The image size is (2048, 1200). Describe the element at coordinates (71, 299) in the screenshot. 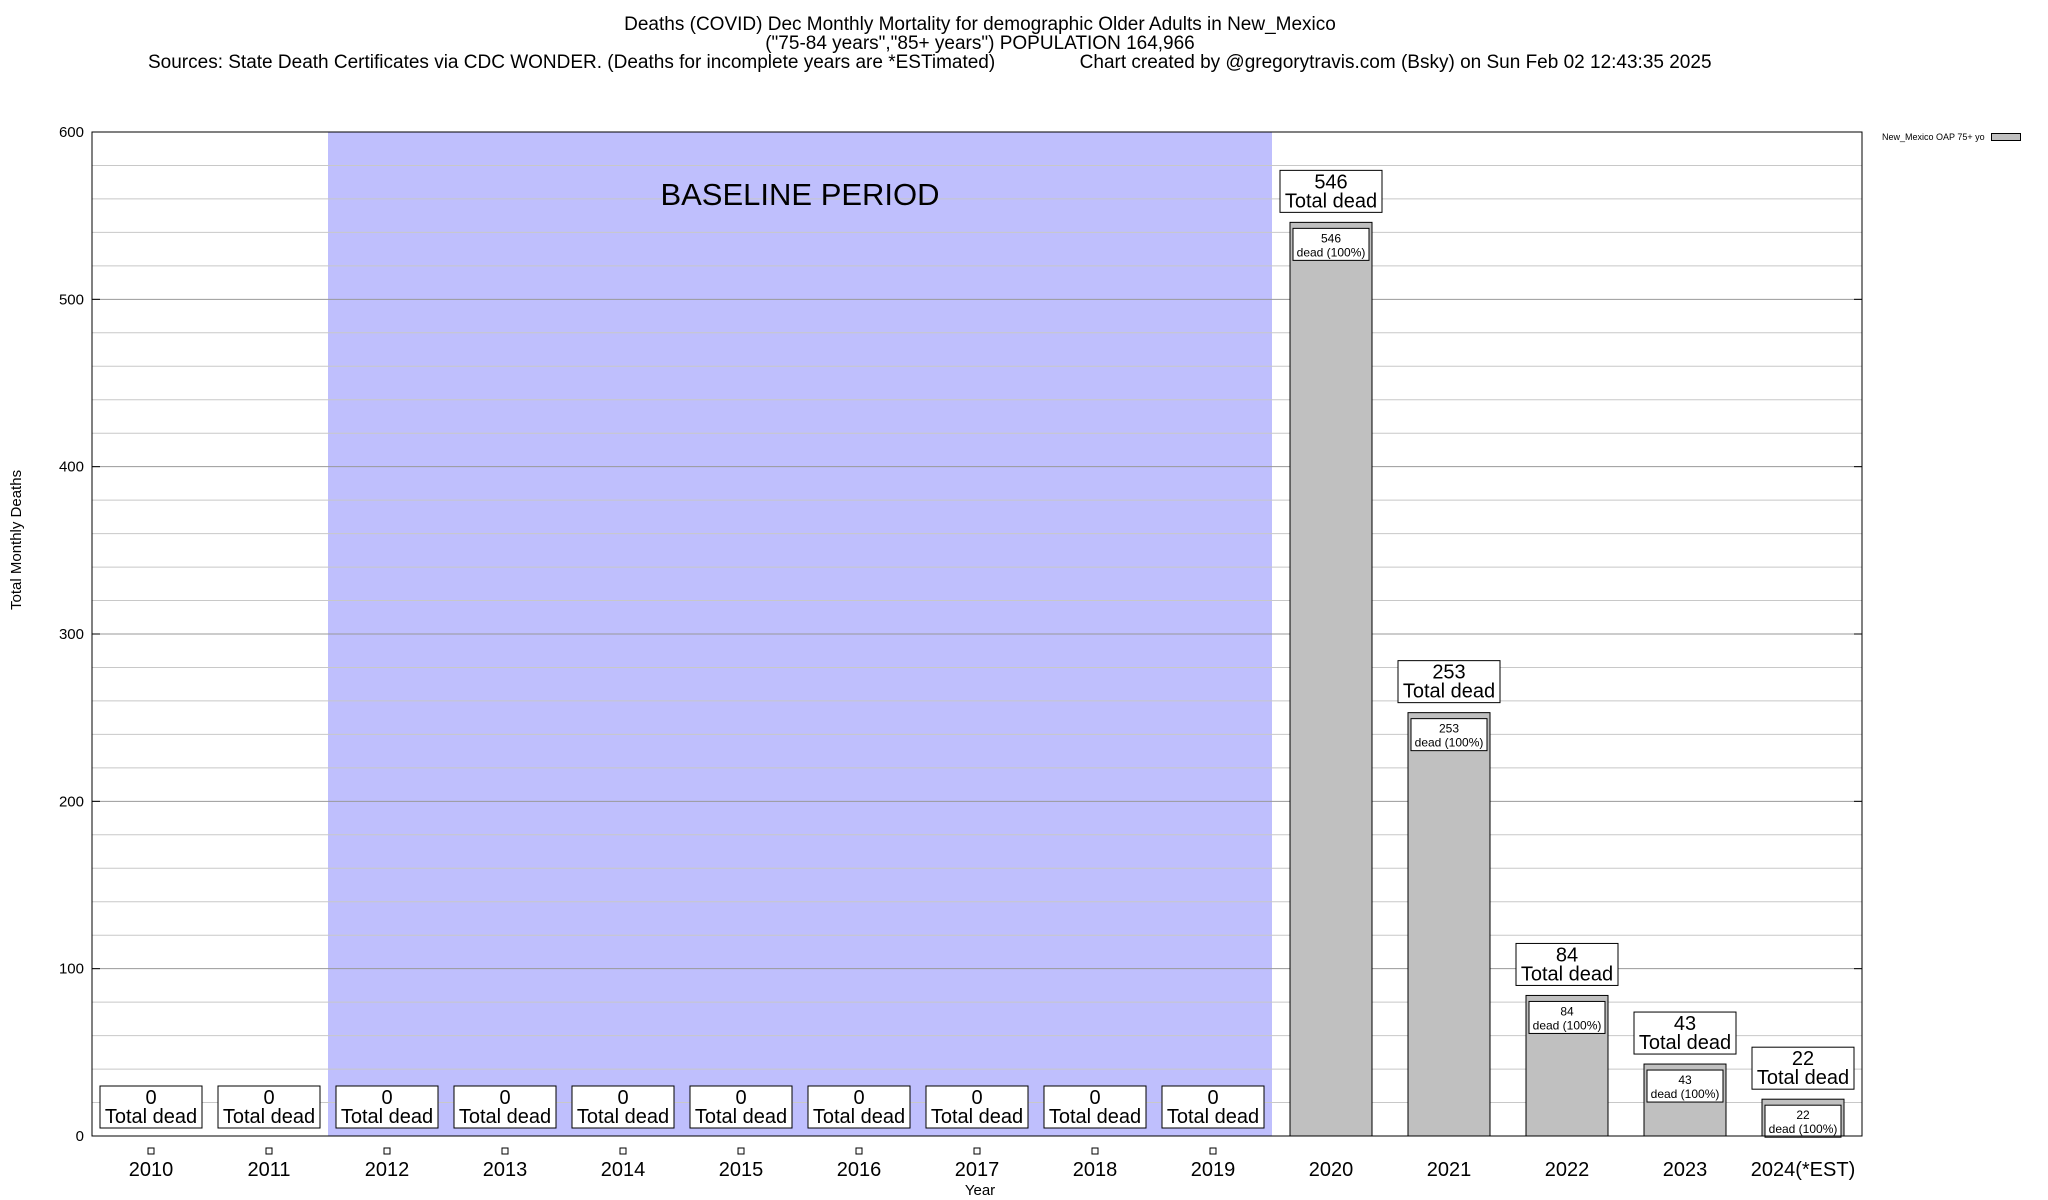

I see `y-tick-label: 500` at that location.